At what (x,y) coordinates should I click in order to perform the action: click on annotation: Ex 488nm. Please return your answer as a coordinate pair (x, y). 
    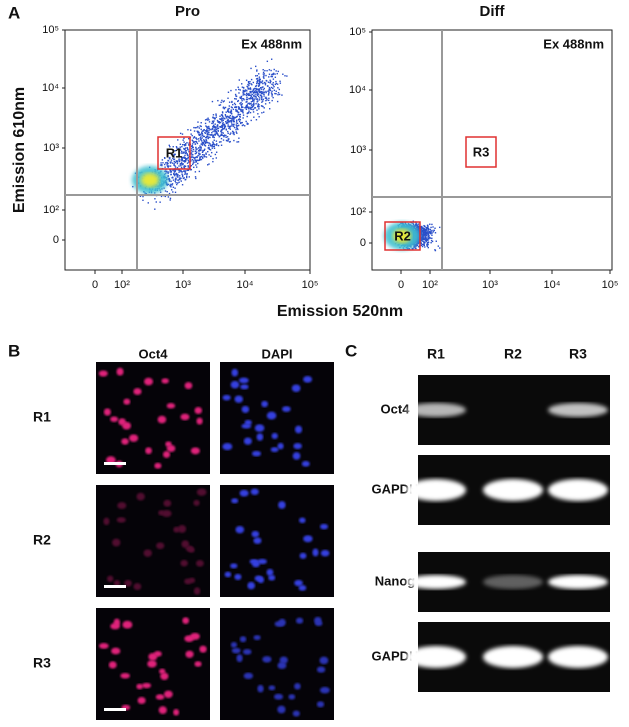
    Looking at the image, I should click on (573, 43).